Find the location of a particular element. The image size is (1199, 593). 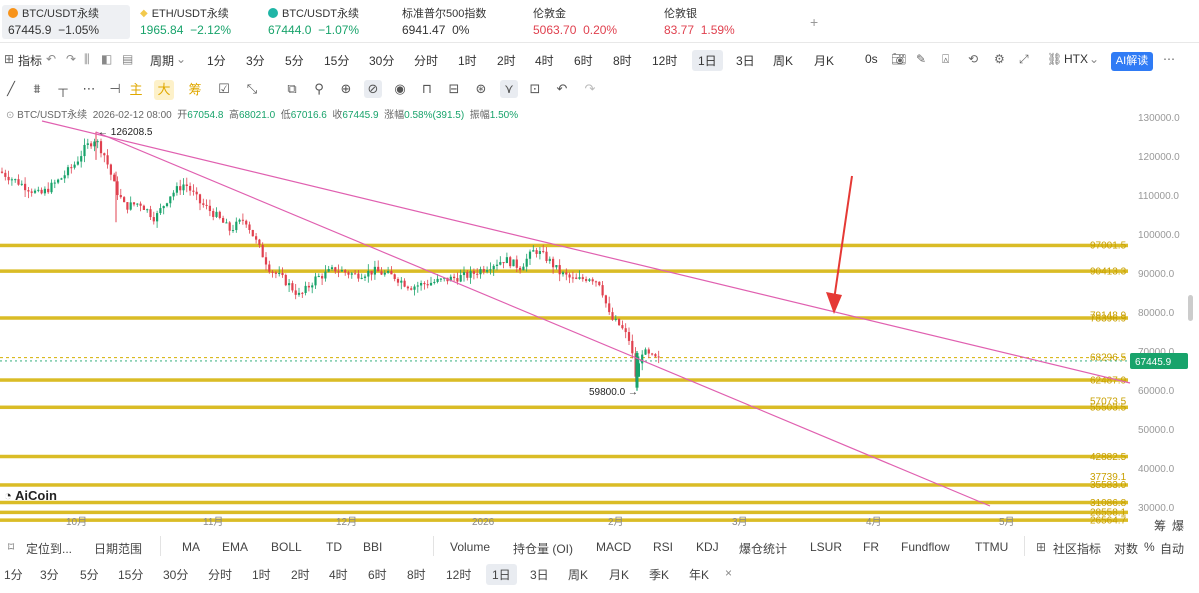

pen-icon: ✎ is located at coordinates (921, 59).